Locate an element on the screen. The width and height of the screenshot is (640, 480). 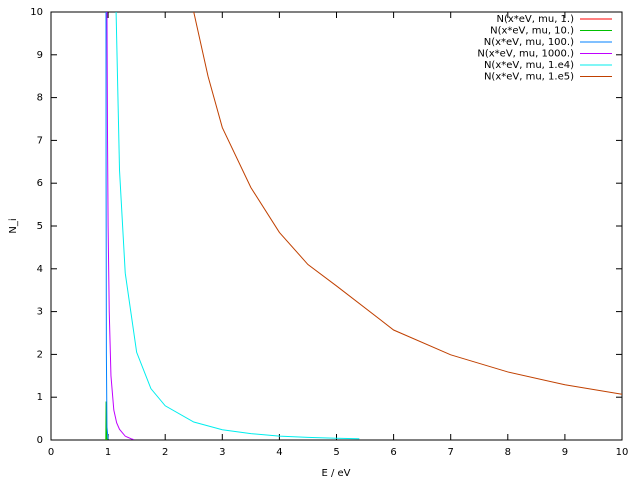
y-tick-label: 2 is located at coordinates (40, 354).